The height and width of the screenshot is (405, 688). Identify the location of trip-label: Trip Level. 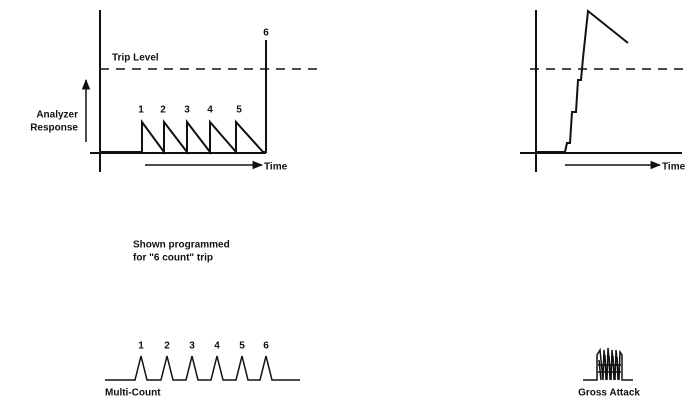
(135, 58).